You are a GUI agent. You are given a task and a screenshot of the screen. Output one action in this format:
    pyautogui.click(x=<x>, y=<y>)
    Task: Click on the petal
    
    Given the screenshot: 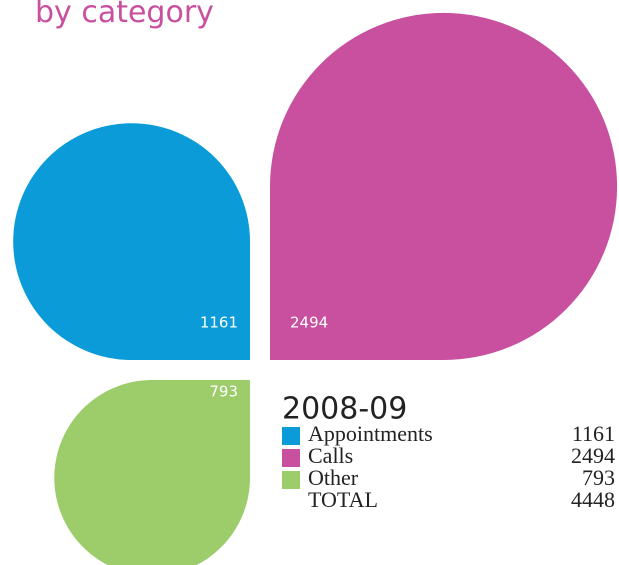 What is the action you would take?
    pyautogui.click(x=152, y=472)
    